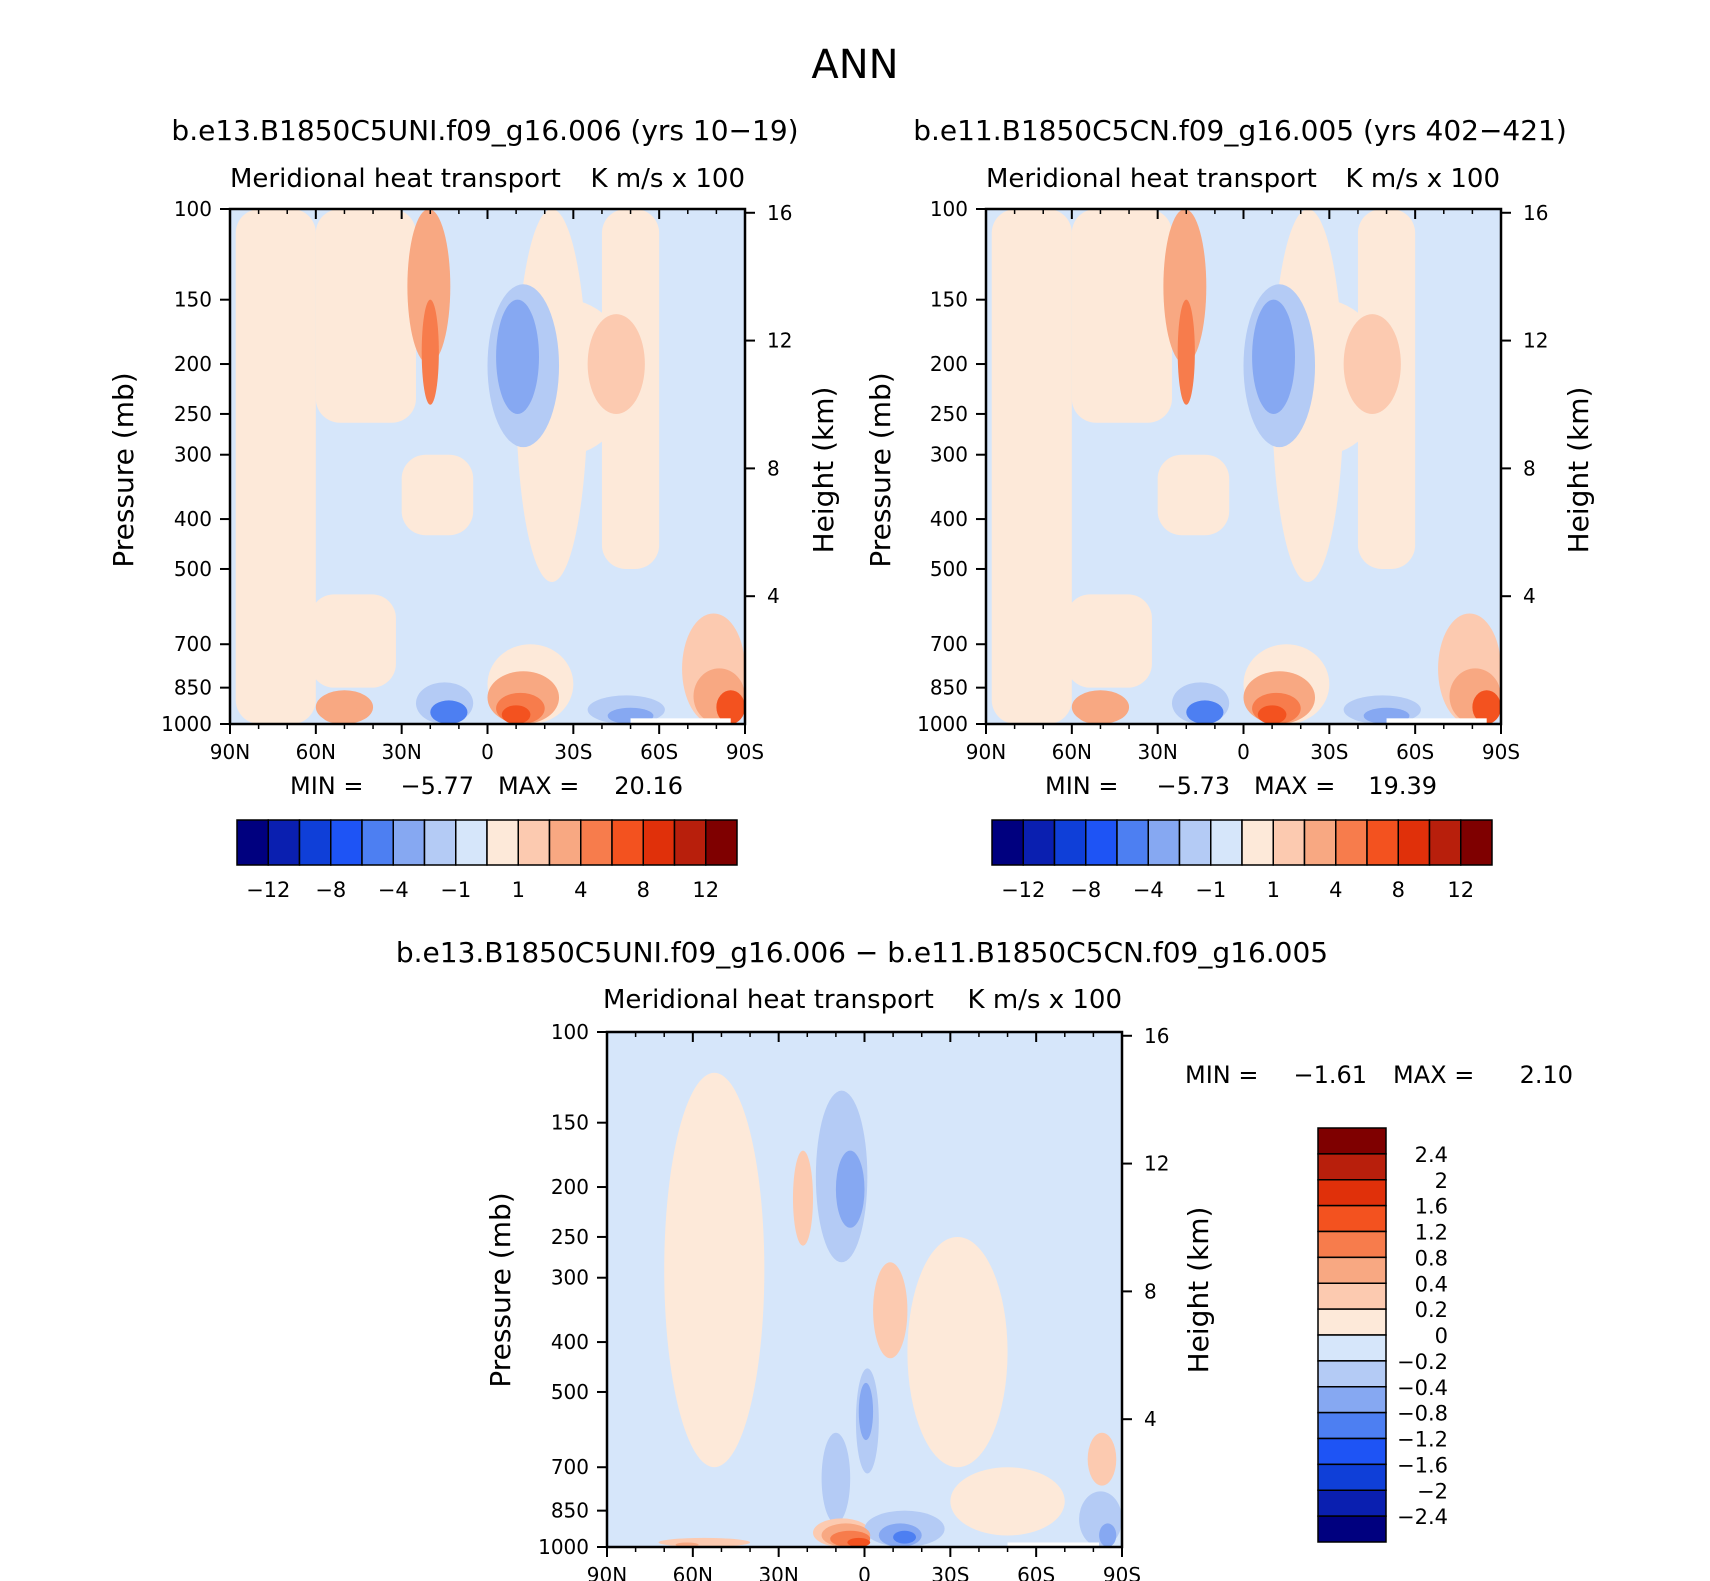 This screenshot has height=1581, width=1710. I want to click on colorbar-label: 1.2, so click(1431, 1233).